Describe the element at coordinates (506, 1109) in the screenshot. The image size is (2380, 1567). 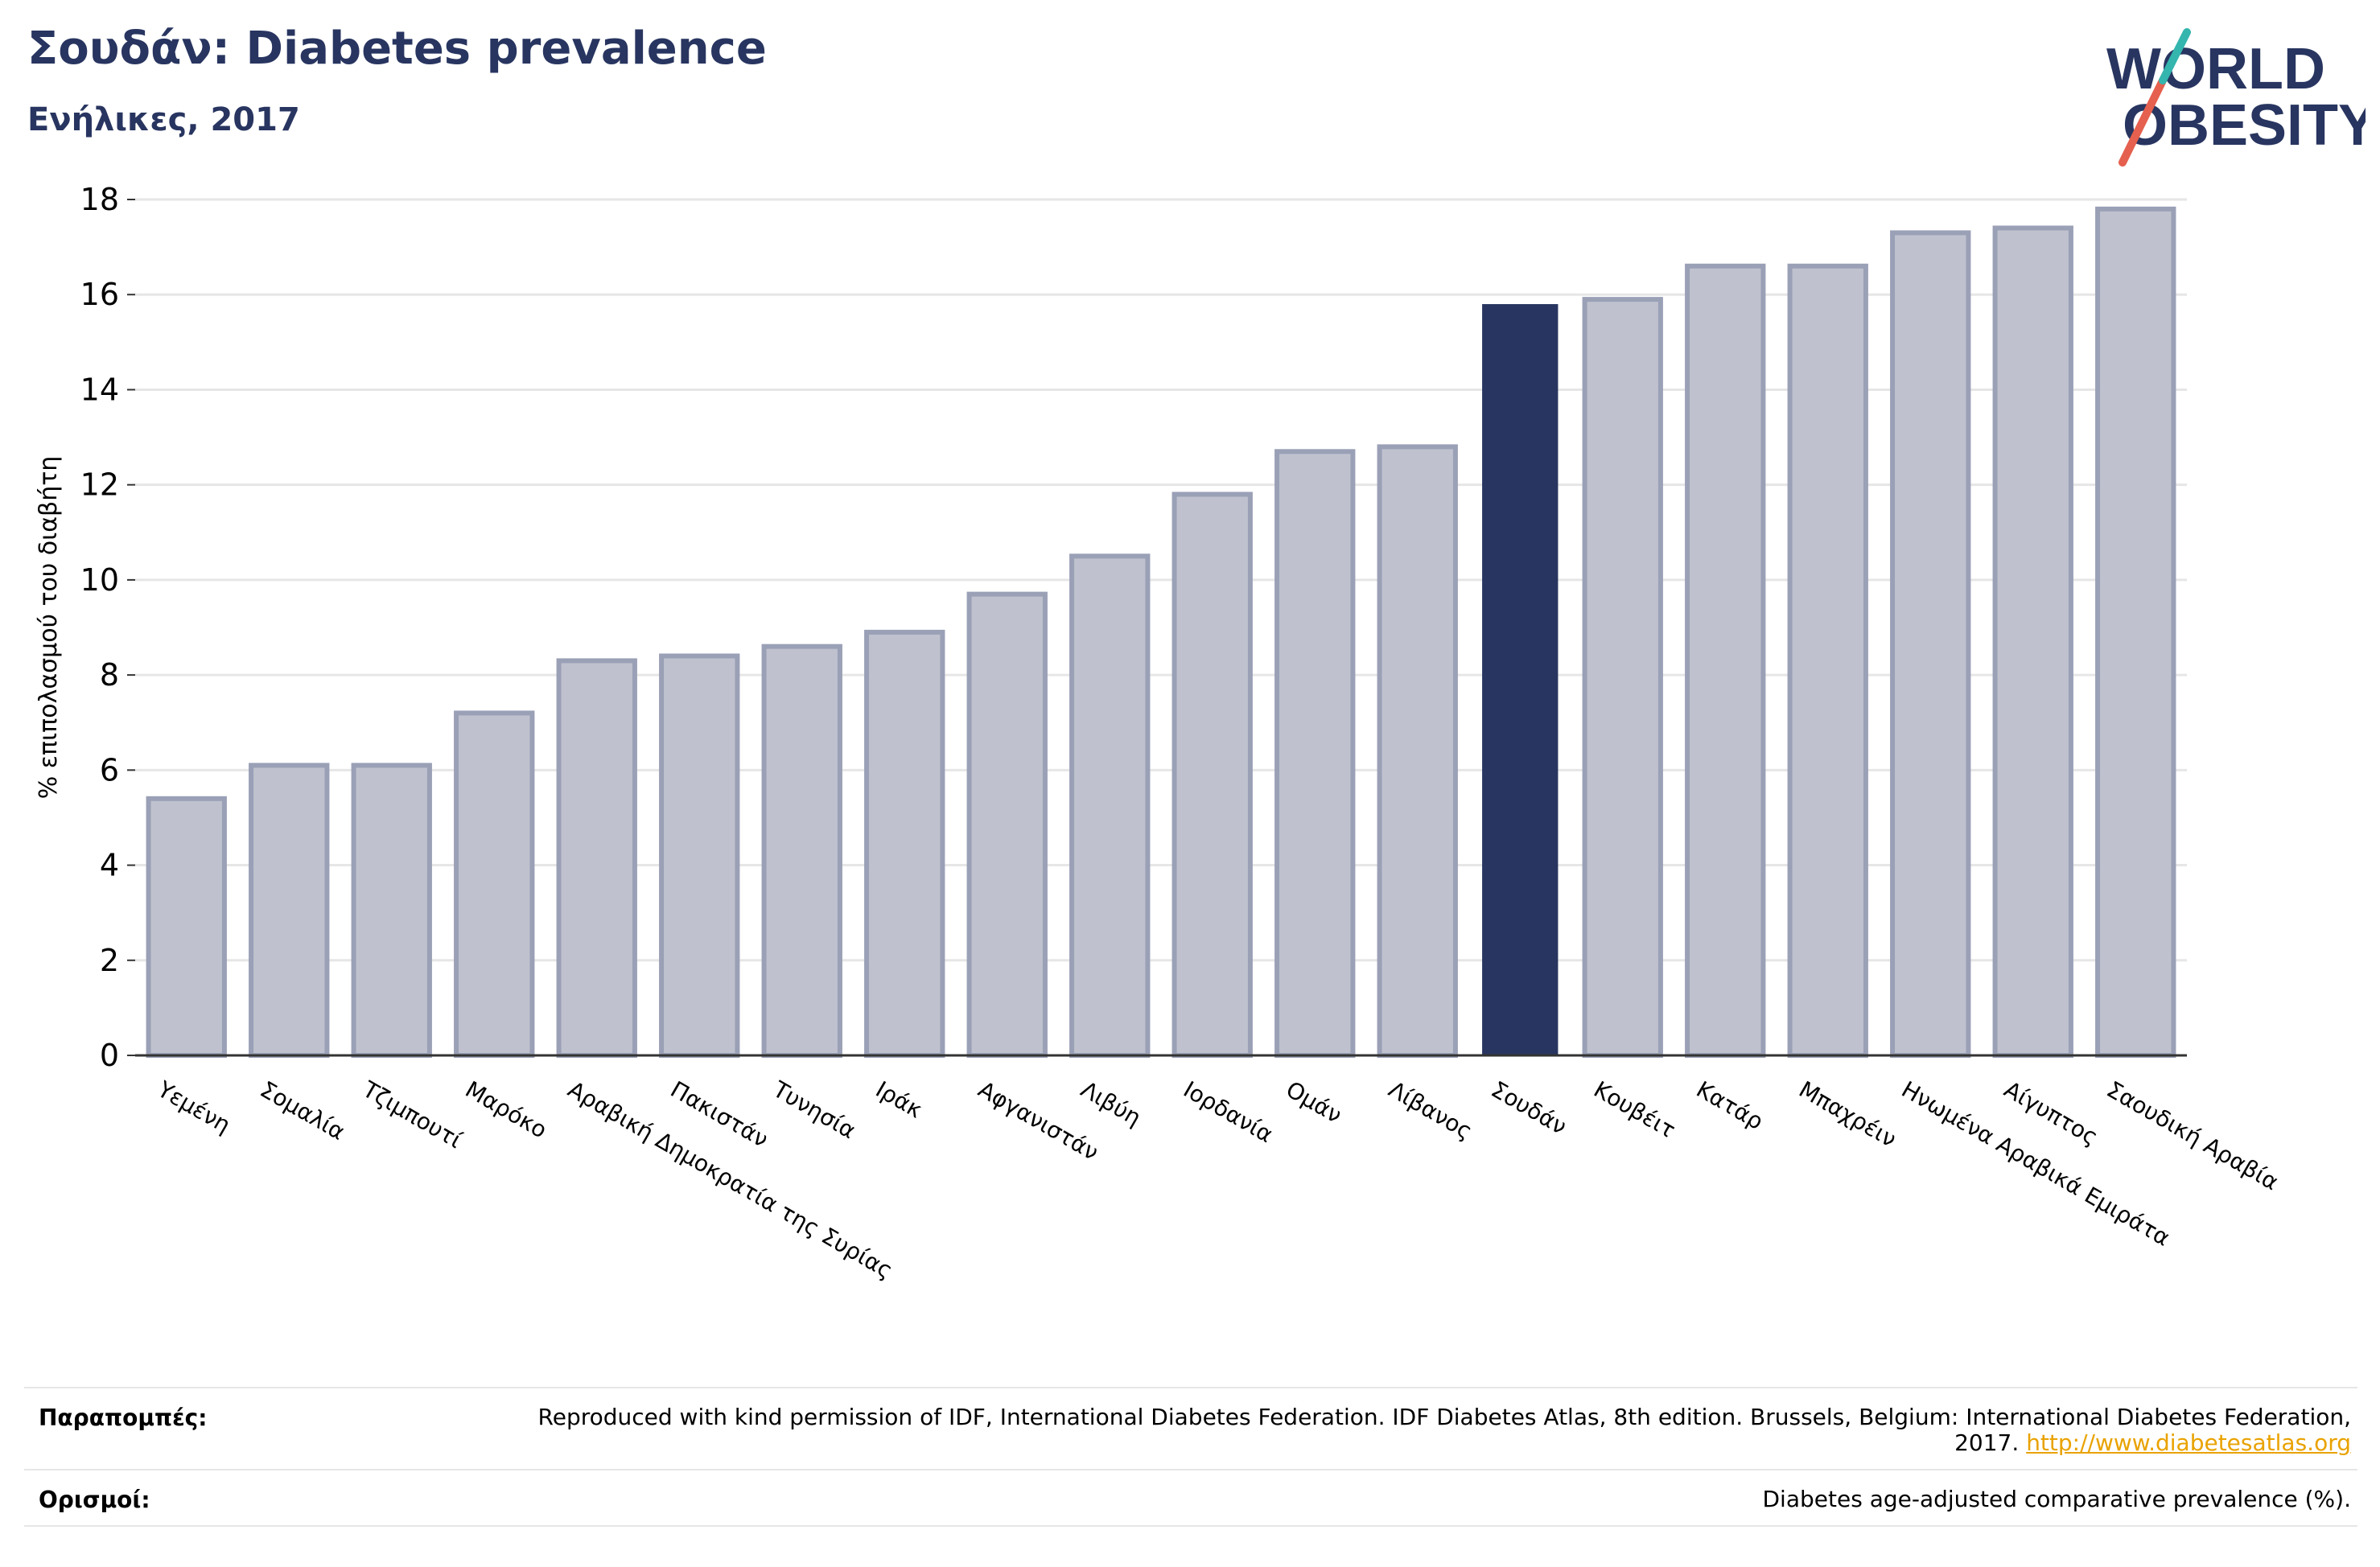
I see `x-tick-label: Μαρόκο` at that location.